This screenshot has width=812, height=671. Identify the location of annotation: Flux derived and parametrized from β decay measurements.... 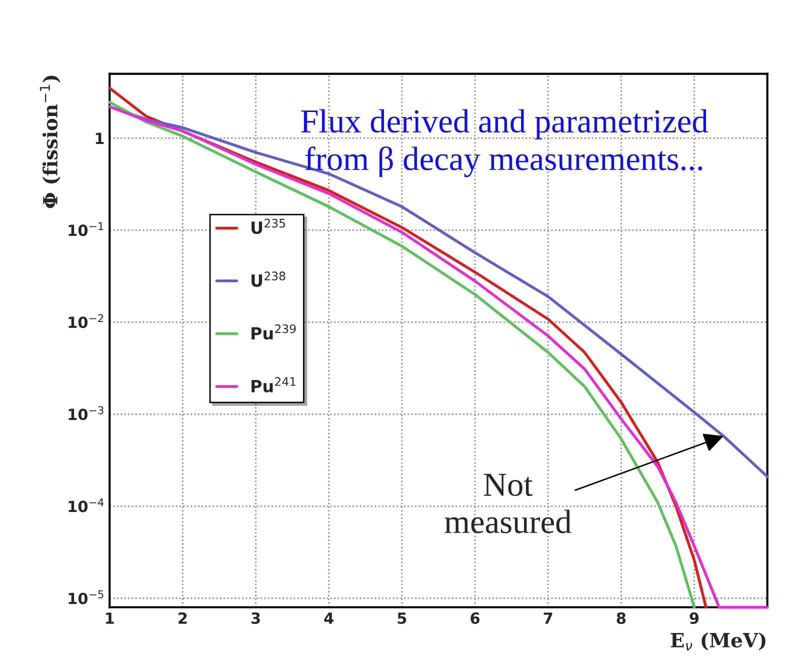
(504, 143).